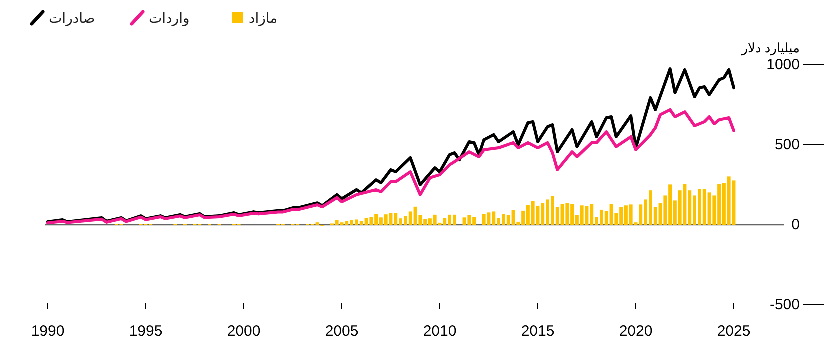  What do you see at coordinates (342, 331) in the screenshot?
I see `x-tick-label: 2005` at bounding box center [342, 331].